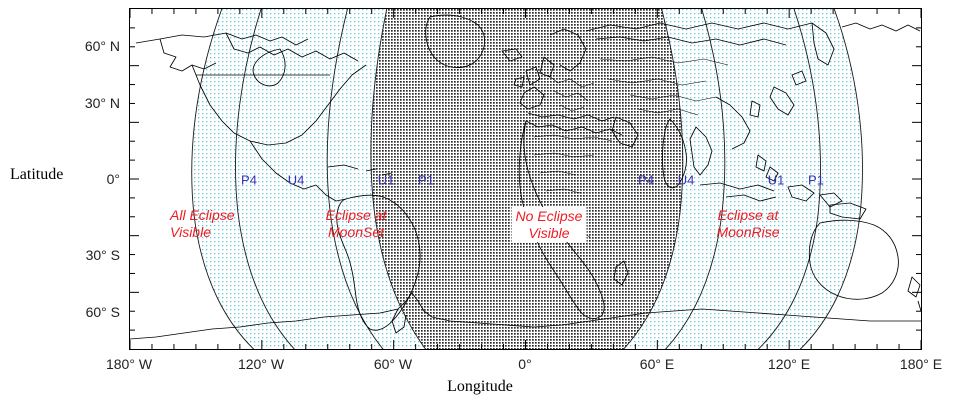 Image resolution: width=960 pixels, height=420 pixels. Describe the element at coordinates (129, 364) in the screenshot. I see `x-tick-label-180w: 180° W` at that location.